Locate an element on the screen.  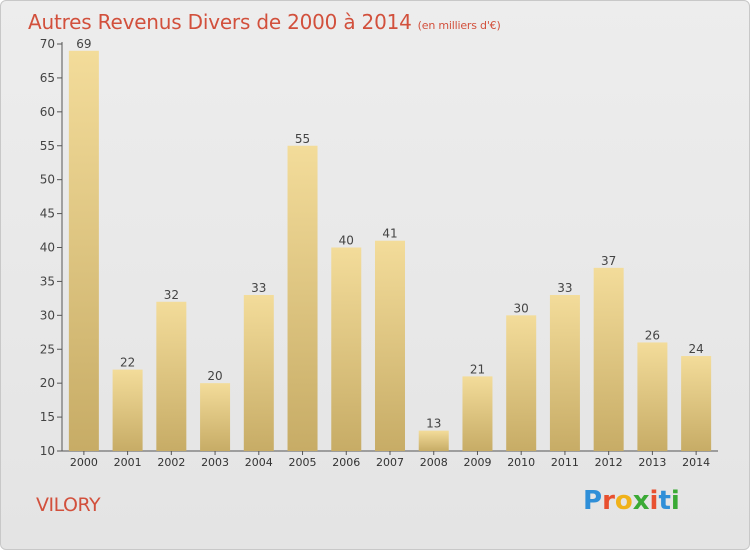
data-label-2003: 20 is located at coordinates (214, 376).